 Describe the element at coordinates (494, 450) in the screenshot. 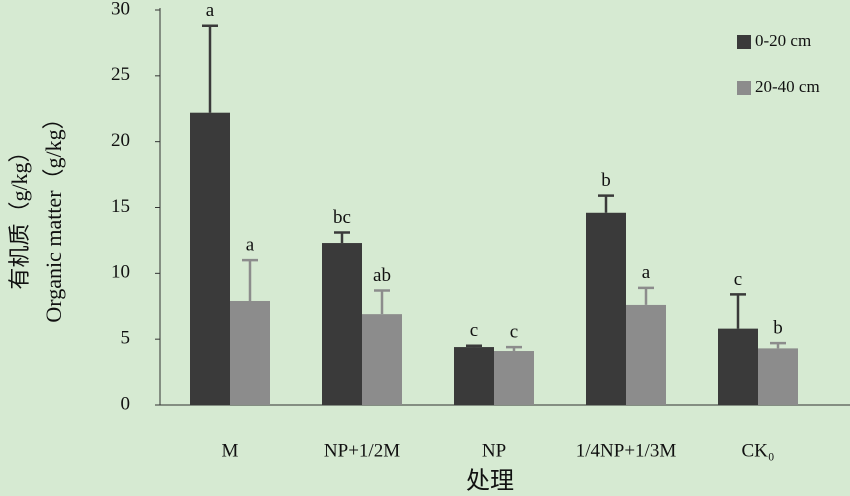

I see `x-tick-label: NP` at that location.